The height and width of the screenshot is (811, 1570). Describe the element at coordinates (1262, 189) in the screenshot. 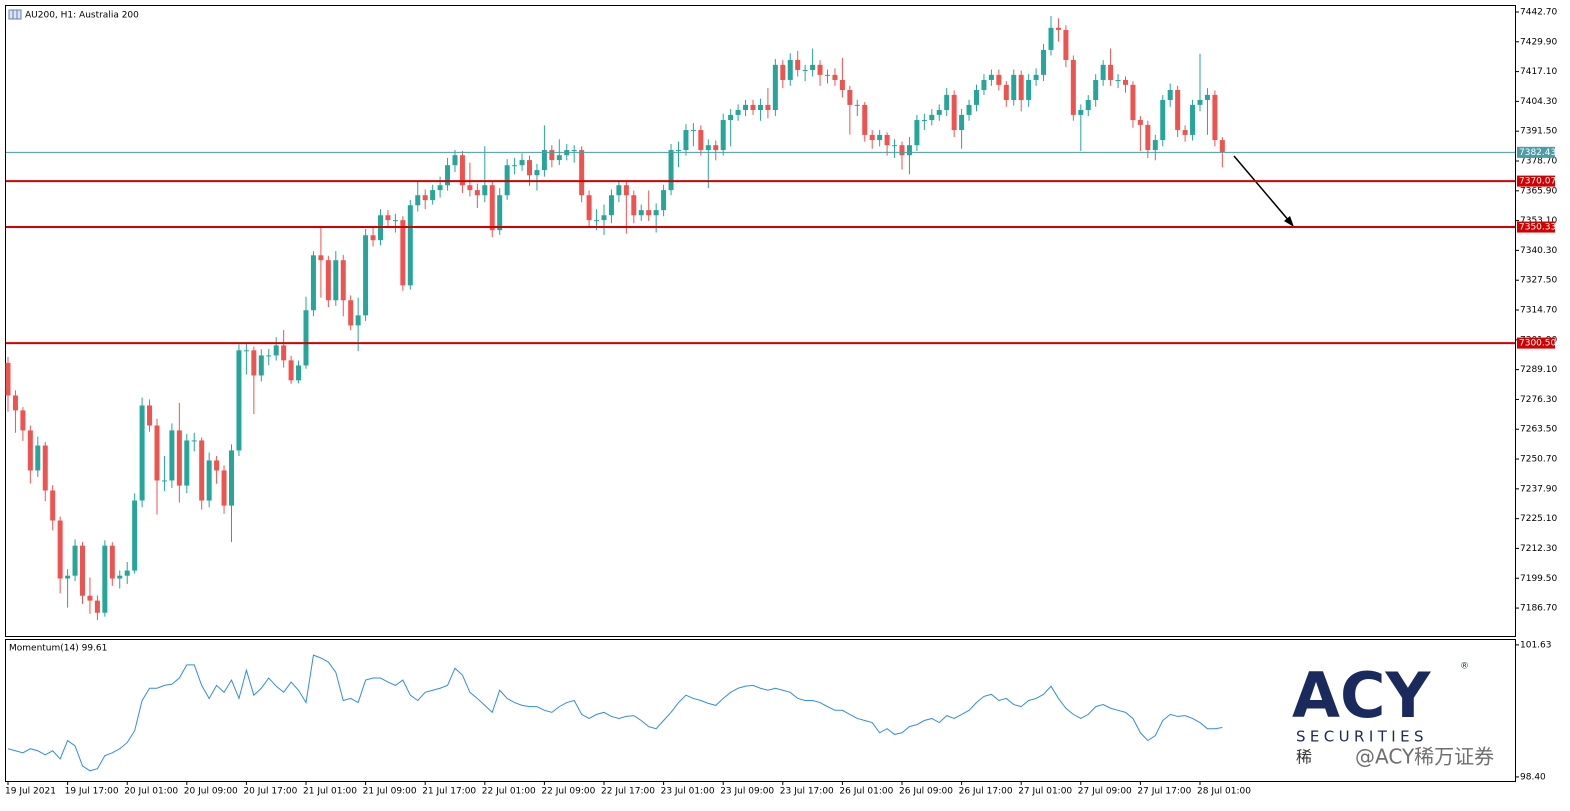

I see `trend-arrow` at that location.